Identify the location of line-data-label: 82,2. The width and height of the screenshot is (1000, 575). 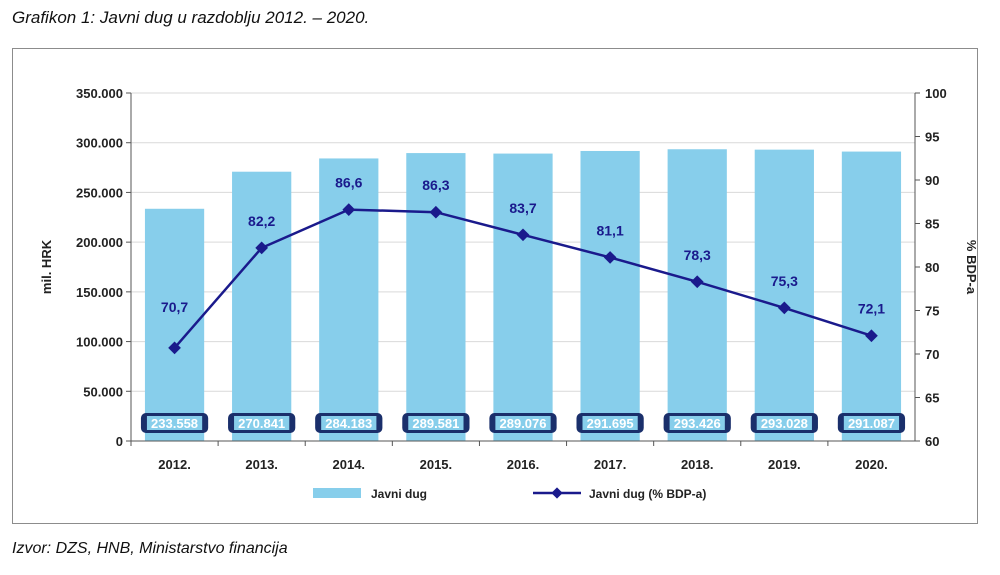
(261, 221).